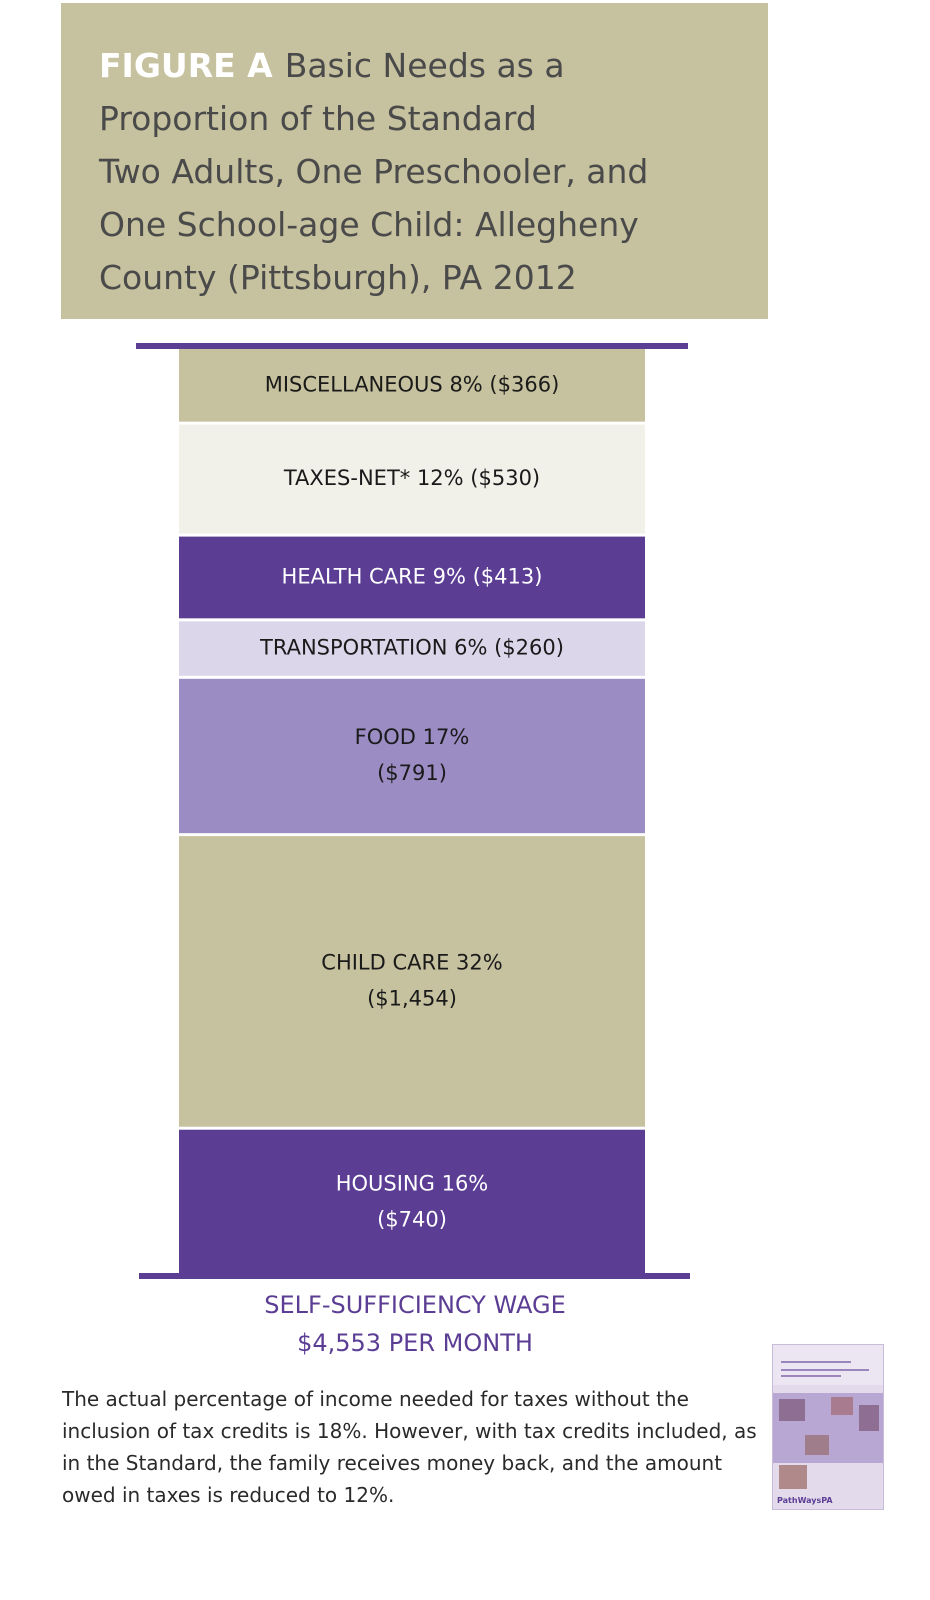 This screenshot has width=930, height=1600. I want to click on segment-label-transportation: TRANSPORTATION 6% ($260), so click(411, 648).